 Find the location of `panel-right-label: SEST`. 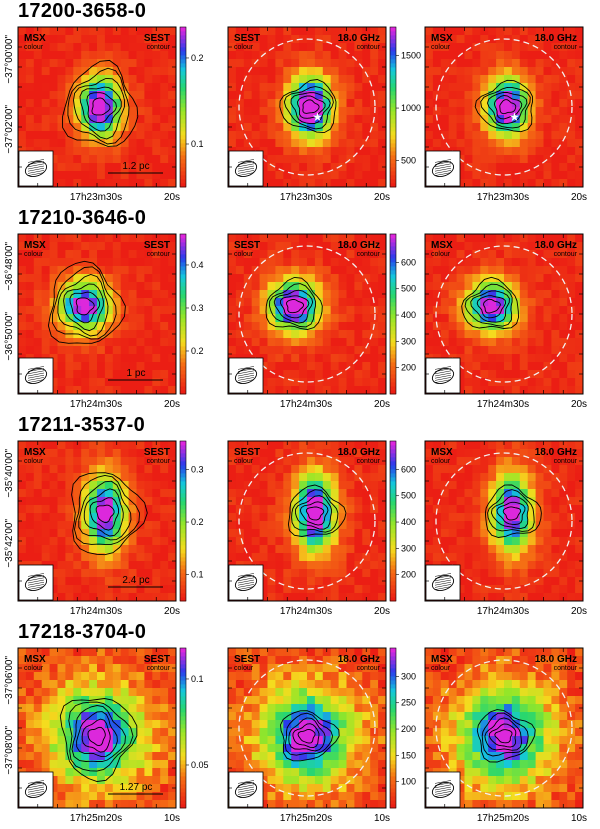

panel-right-label: SEST is located at coordinates (157, 452).